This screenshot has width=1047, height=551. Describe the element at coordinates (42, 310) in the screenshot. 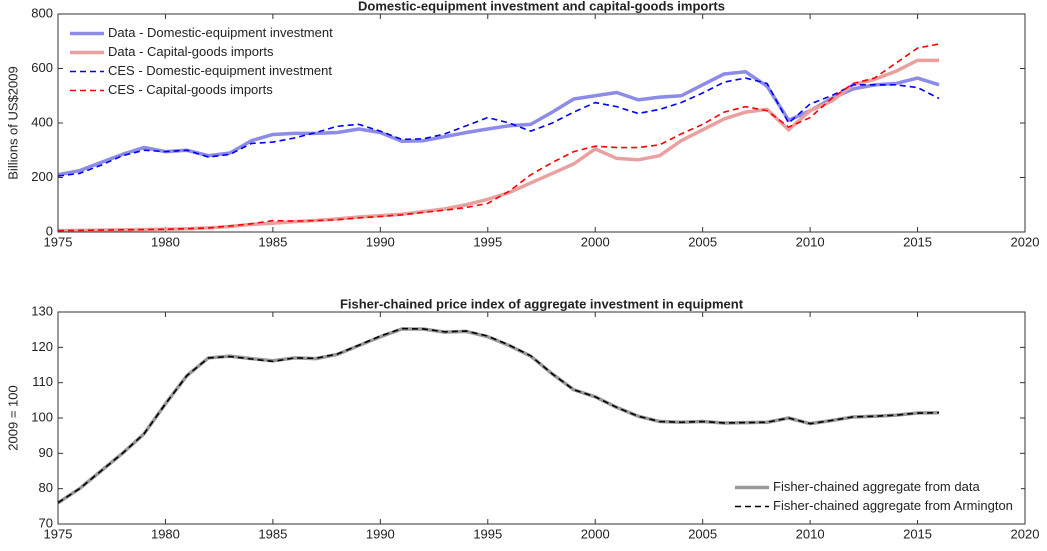

I see `y-tick-label: 130` at that location.